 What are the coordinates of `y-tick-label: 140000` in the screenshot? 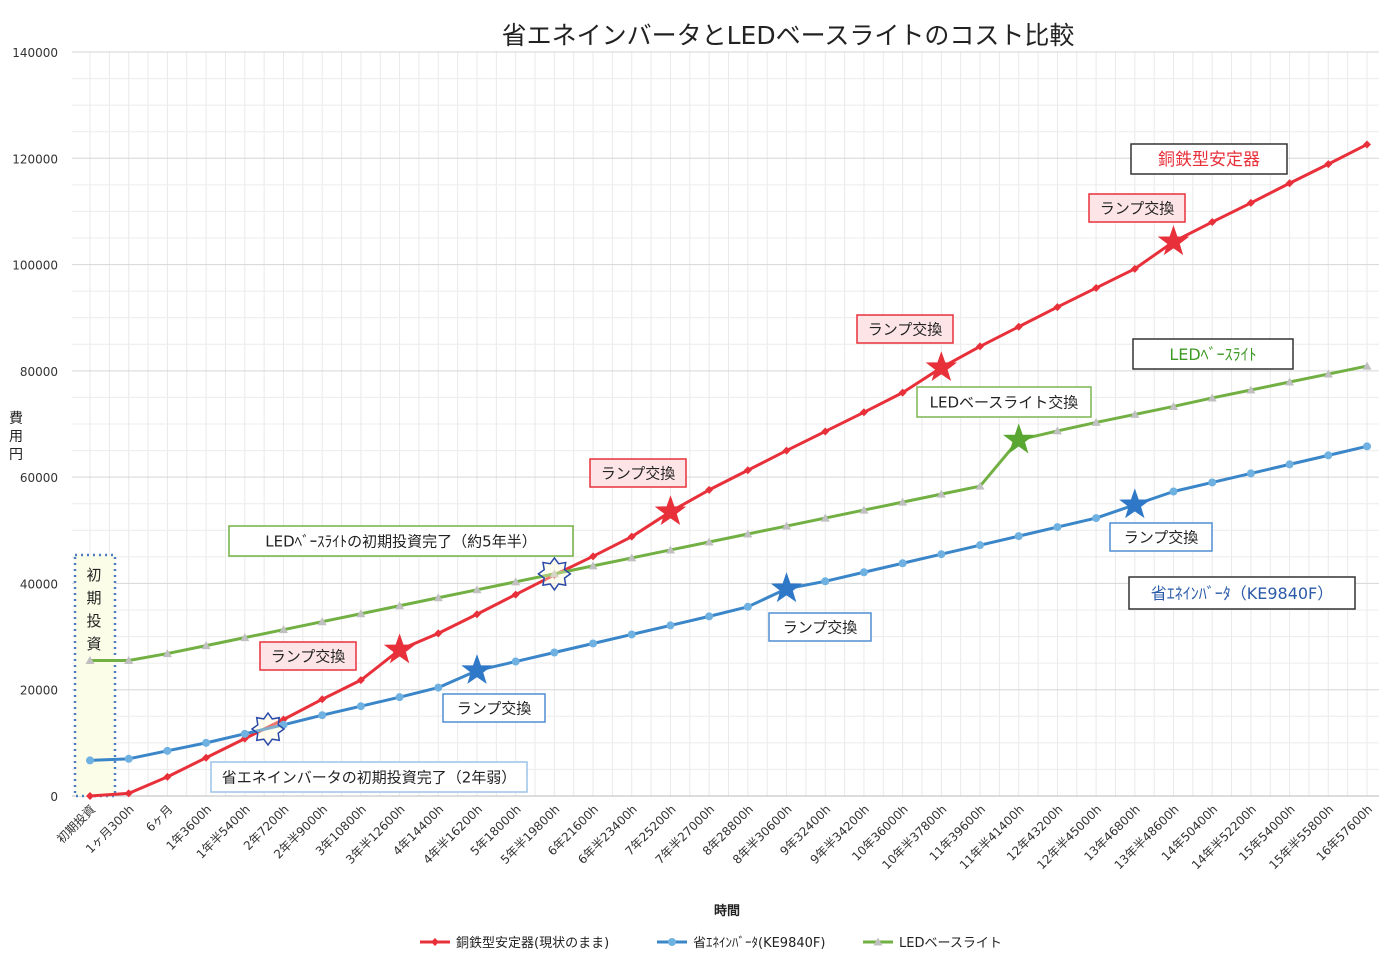 It's located at (35, 53).